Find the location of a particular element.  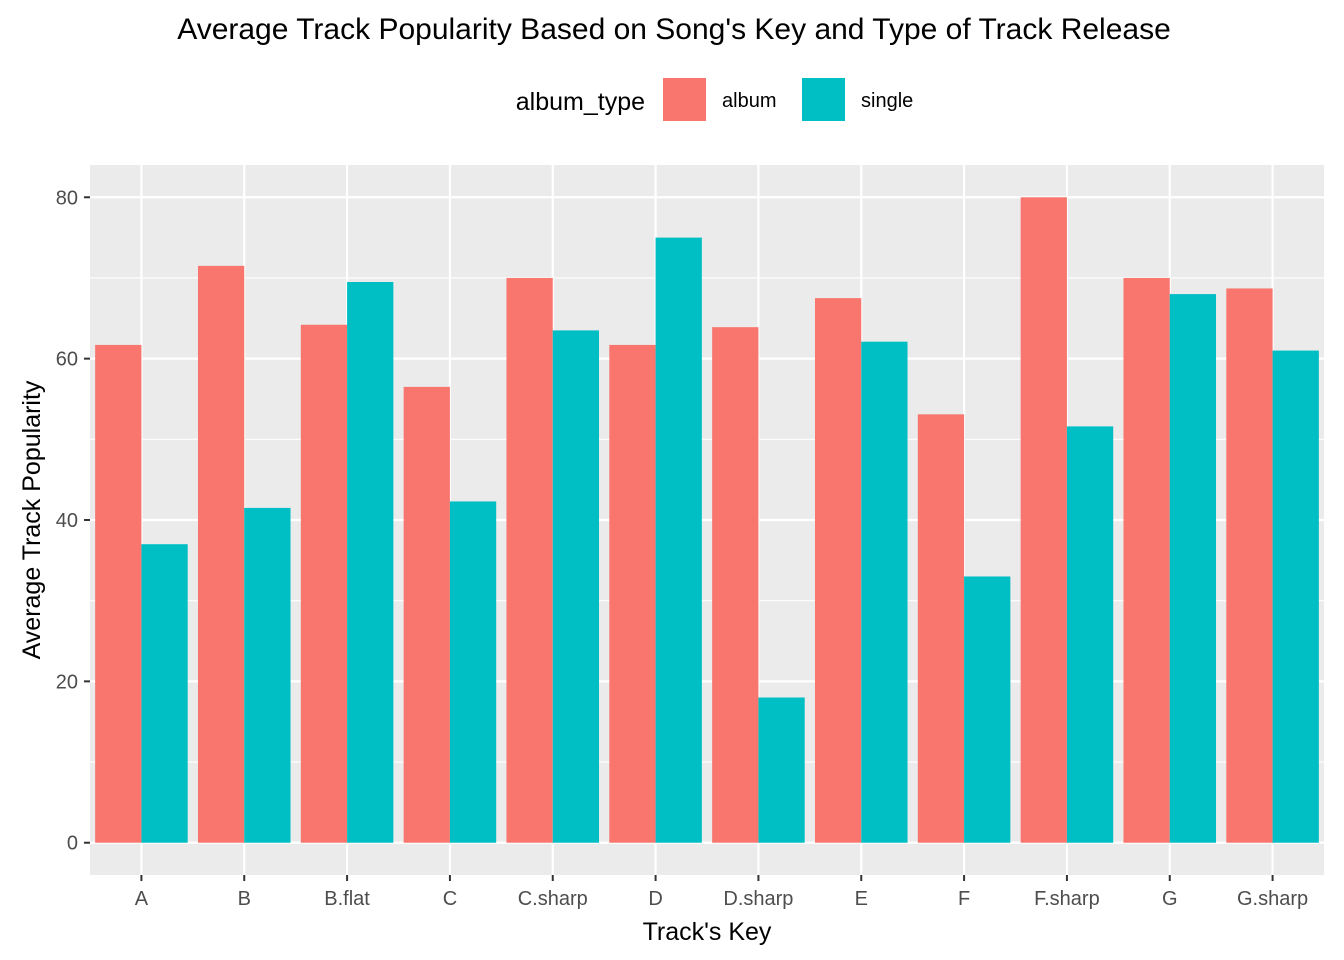

bar-album-F is located at coordinates (941, 628).